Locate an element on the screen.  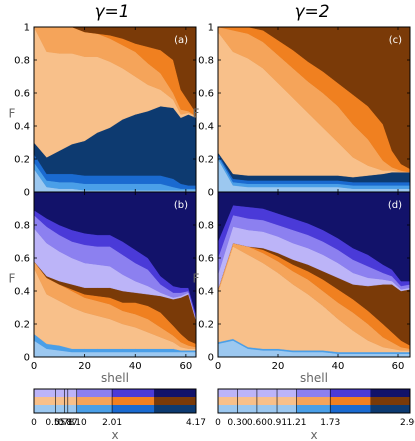
panel-label: (a) is located at coordinates (181, 40).